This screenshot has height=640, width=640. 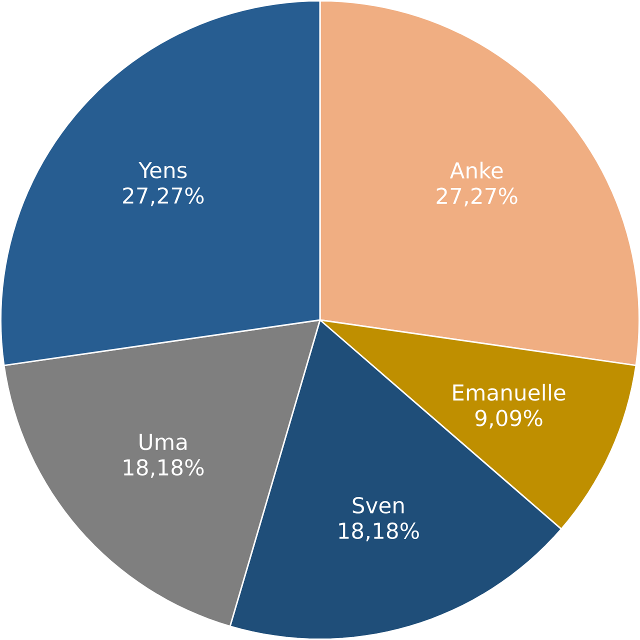 What do you see at coordinates (509, 392) in the screenshot?
I see `slice-label: Emanuelle` at bounding box center [509, 392].